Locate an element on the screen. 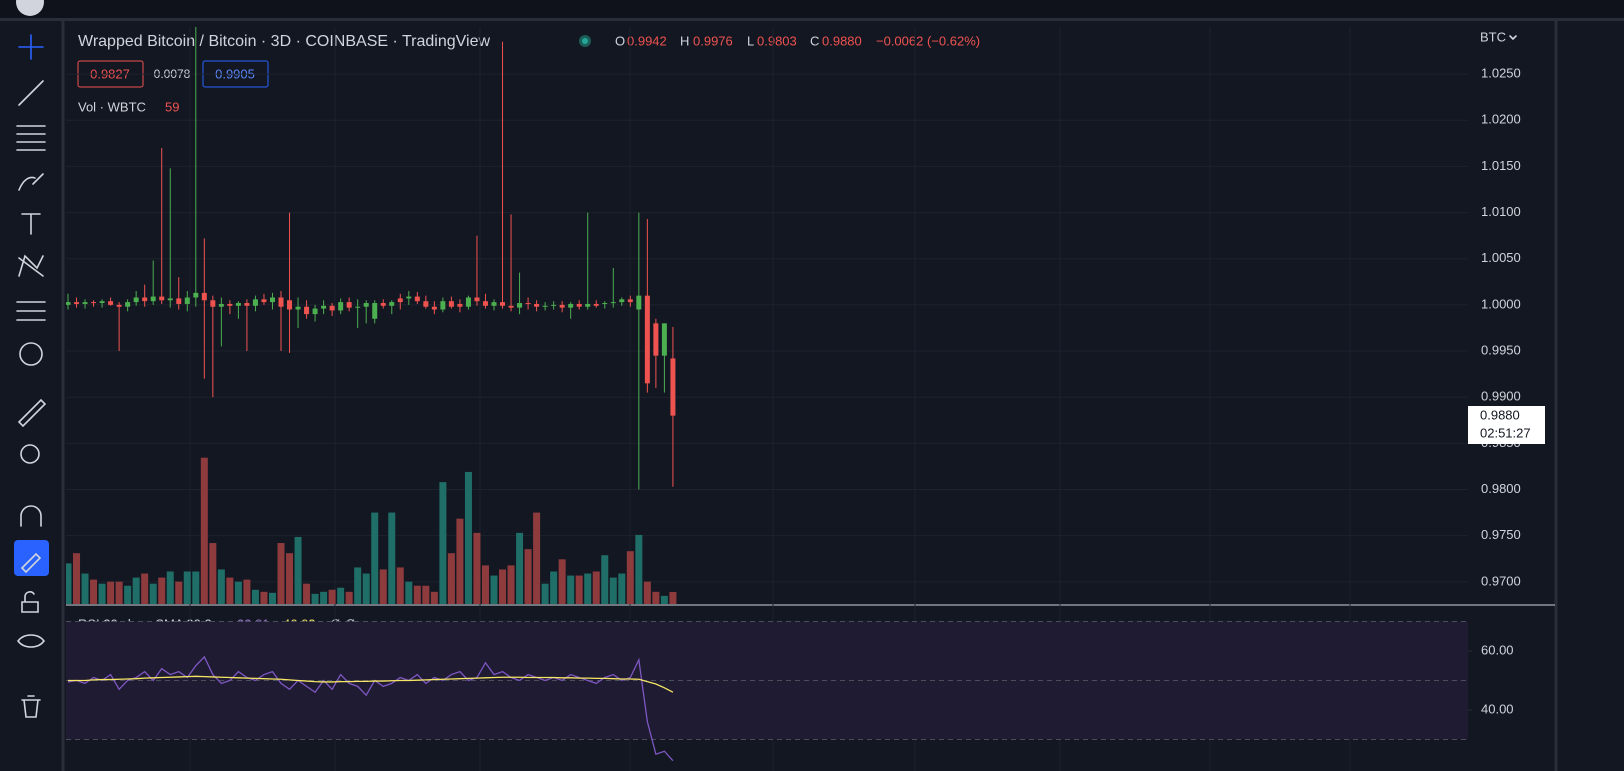 The width and height of the screenshot is (1624, 771). right-panel is located at coordinates (1589, 396).